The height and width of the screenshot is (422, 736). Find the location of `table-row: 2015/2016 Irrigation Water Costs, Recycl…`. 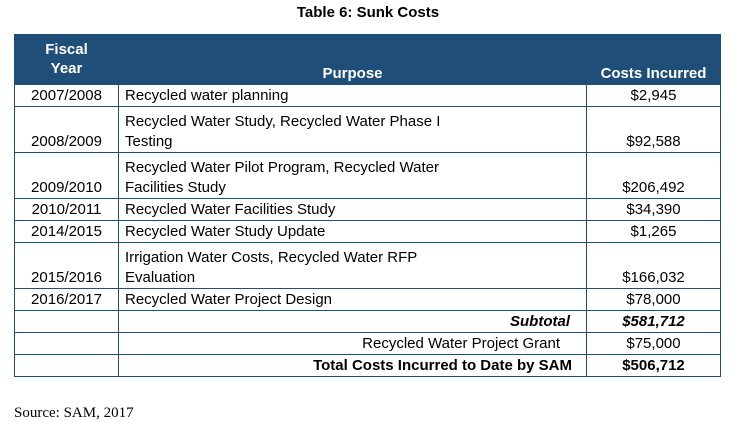

table-row: 2015/2016 Irrigation Water Costs, Recycl… is located at coordinates (367, 265).